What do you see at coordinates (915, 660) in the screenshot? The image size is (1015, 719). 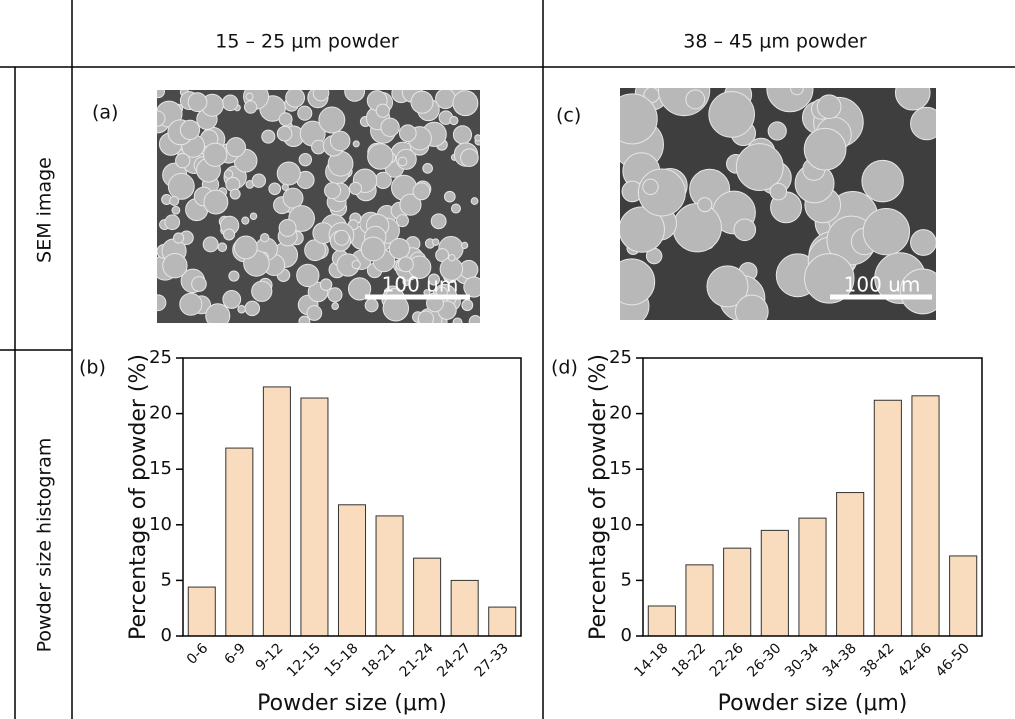 I see `x-tick-label: 42-46` at bounding box center [915, 660].